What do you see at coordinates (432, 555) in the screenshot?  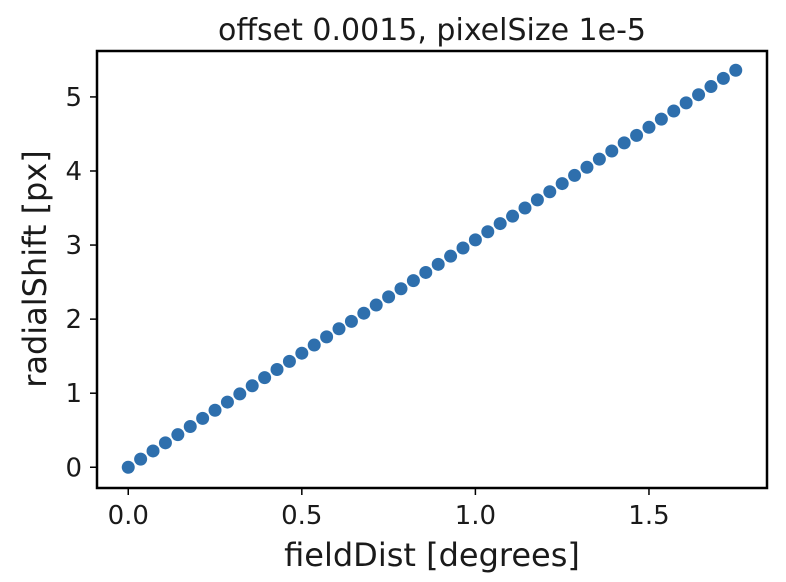 I see `x-axis-label: fieldDist [degrees]` at bounding box center [432, 555].